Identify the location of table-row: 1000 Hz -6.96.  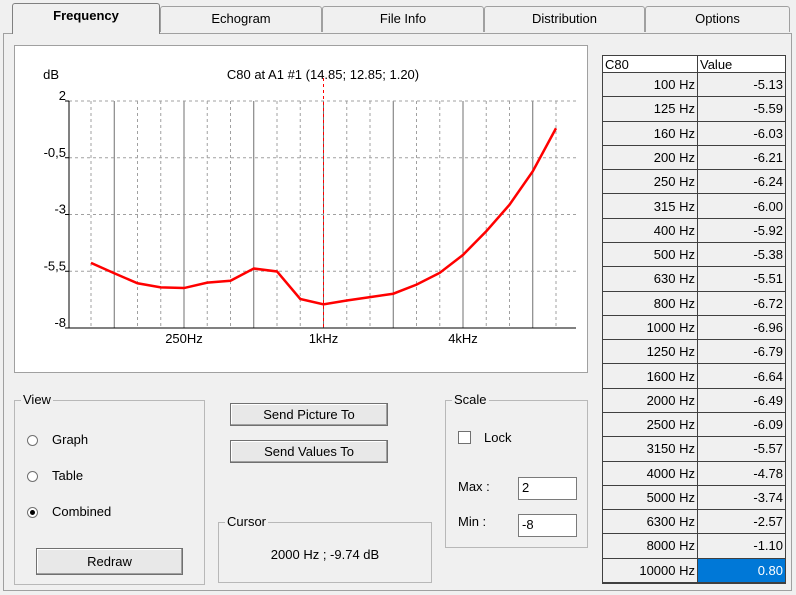
(694, 328).